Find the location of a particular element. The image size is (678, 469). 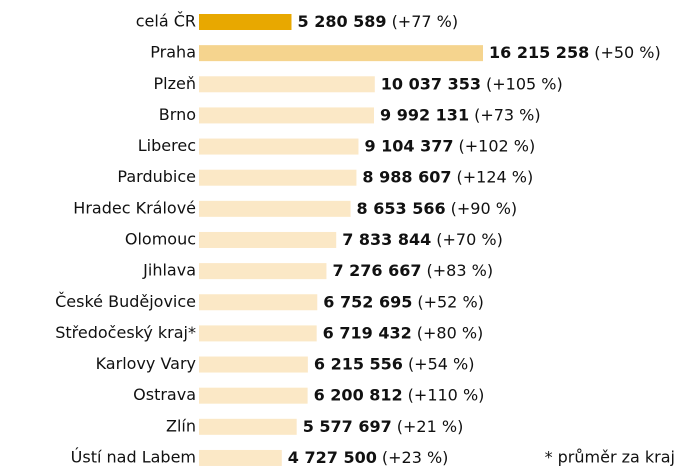

value: 10 037 353 is located at coordinates (431, 83).